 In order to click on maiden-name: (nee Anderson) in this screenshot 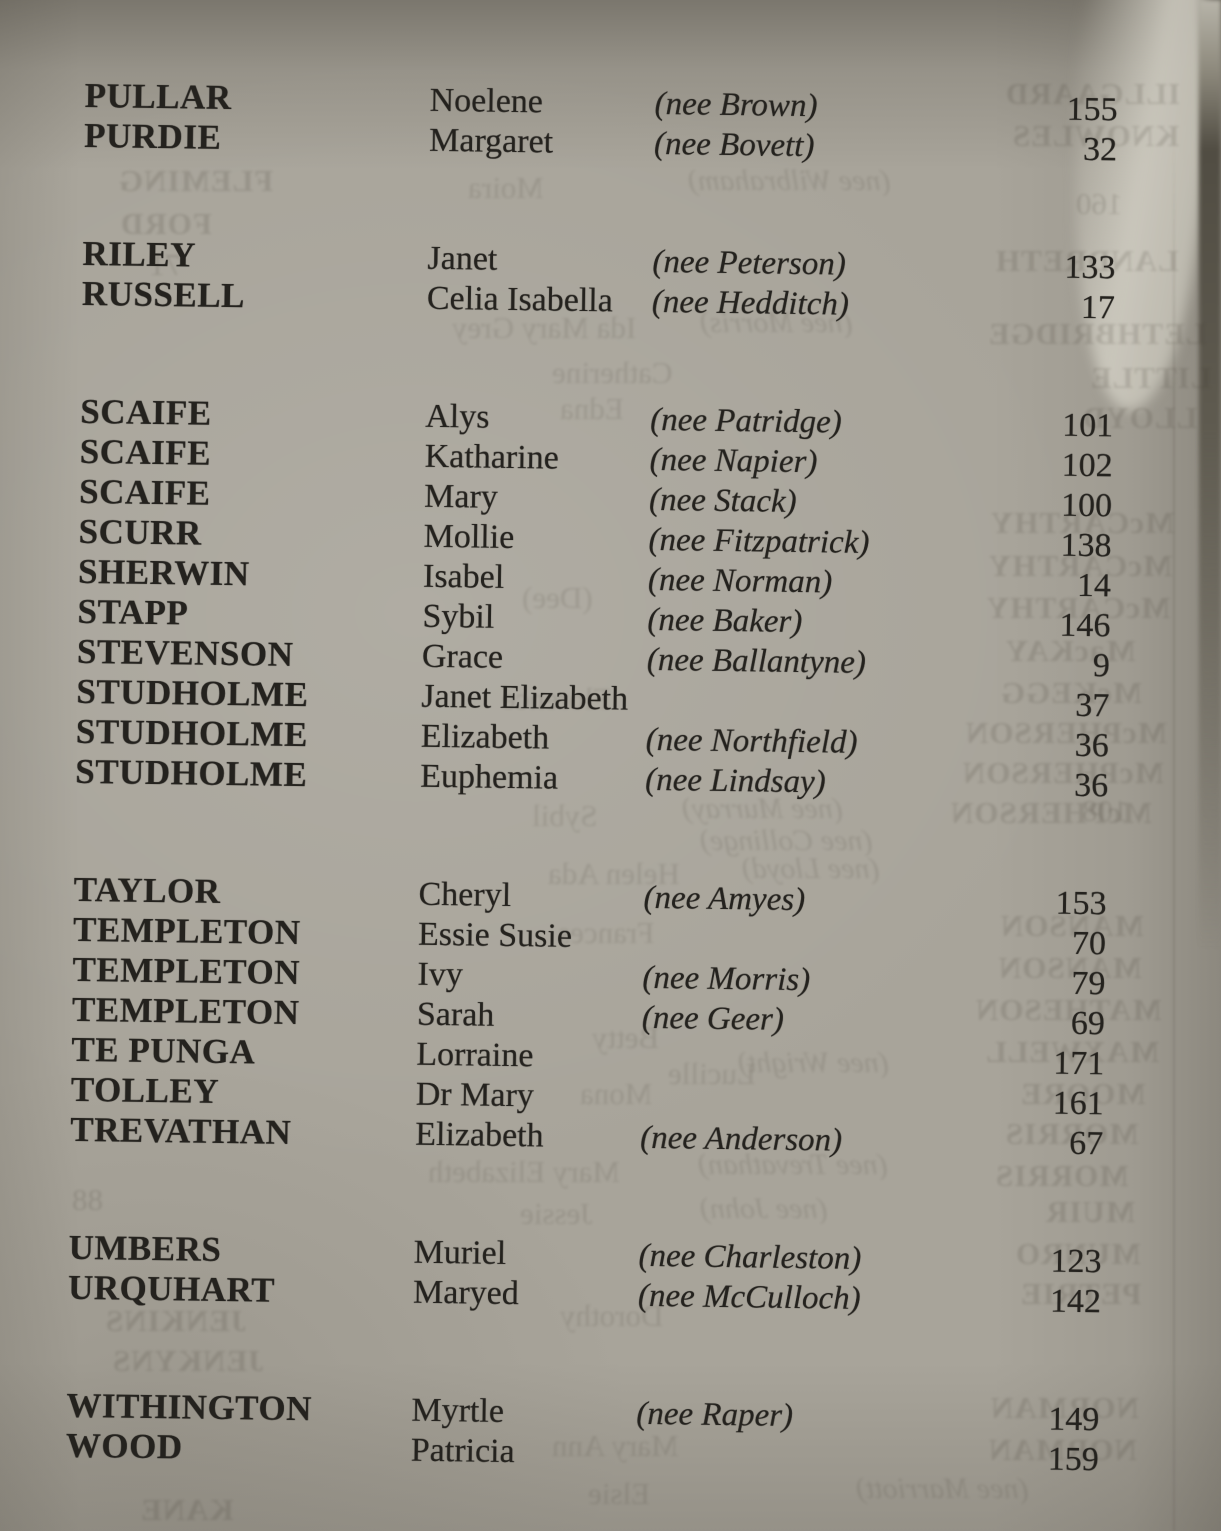, I will do `click(741, 1139)`.